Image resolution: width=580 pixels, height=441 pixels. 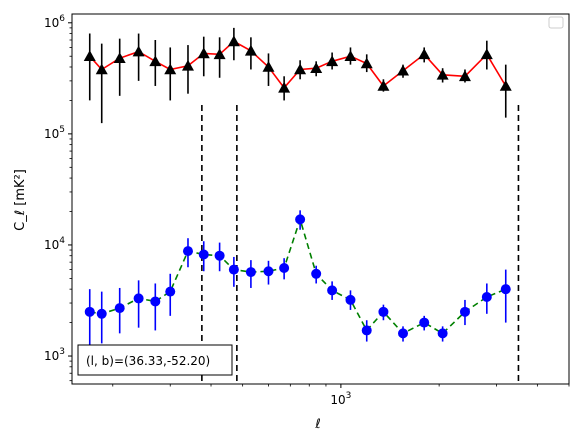 What do you see at coordinates (148, 361) in the screenshot?
I see `annotation-text: (l, b)=(36.33,-52.20)` at bounding box center [148, 361].